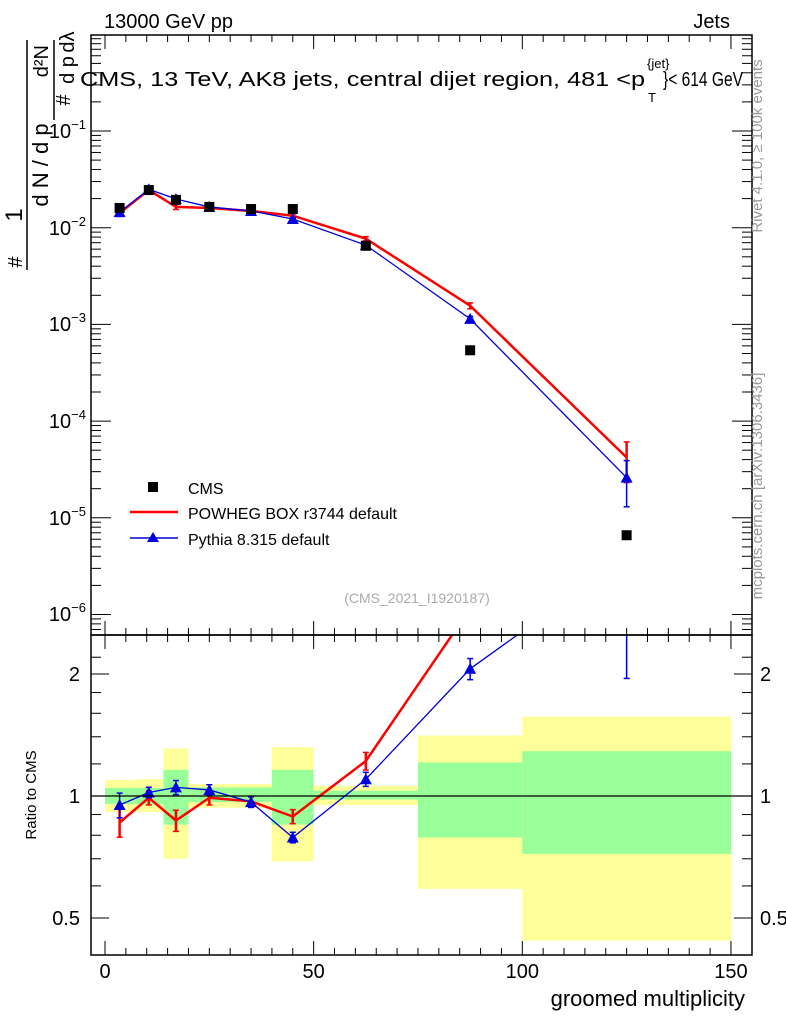 This screenshot has width=786, height=1024. I want to click on legend-cms: CMS, so click(206, 489).